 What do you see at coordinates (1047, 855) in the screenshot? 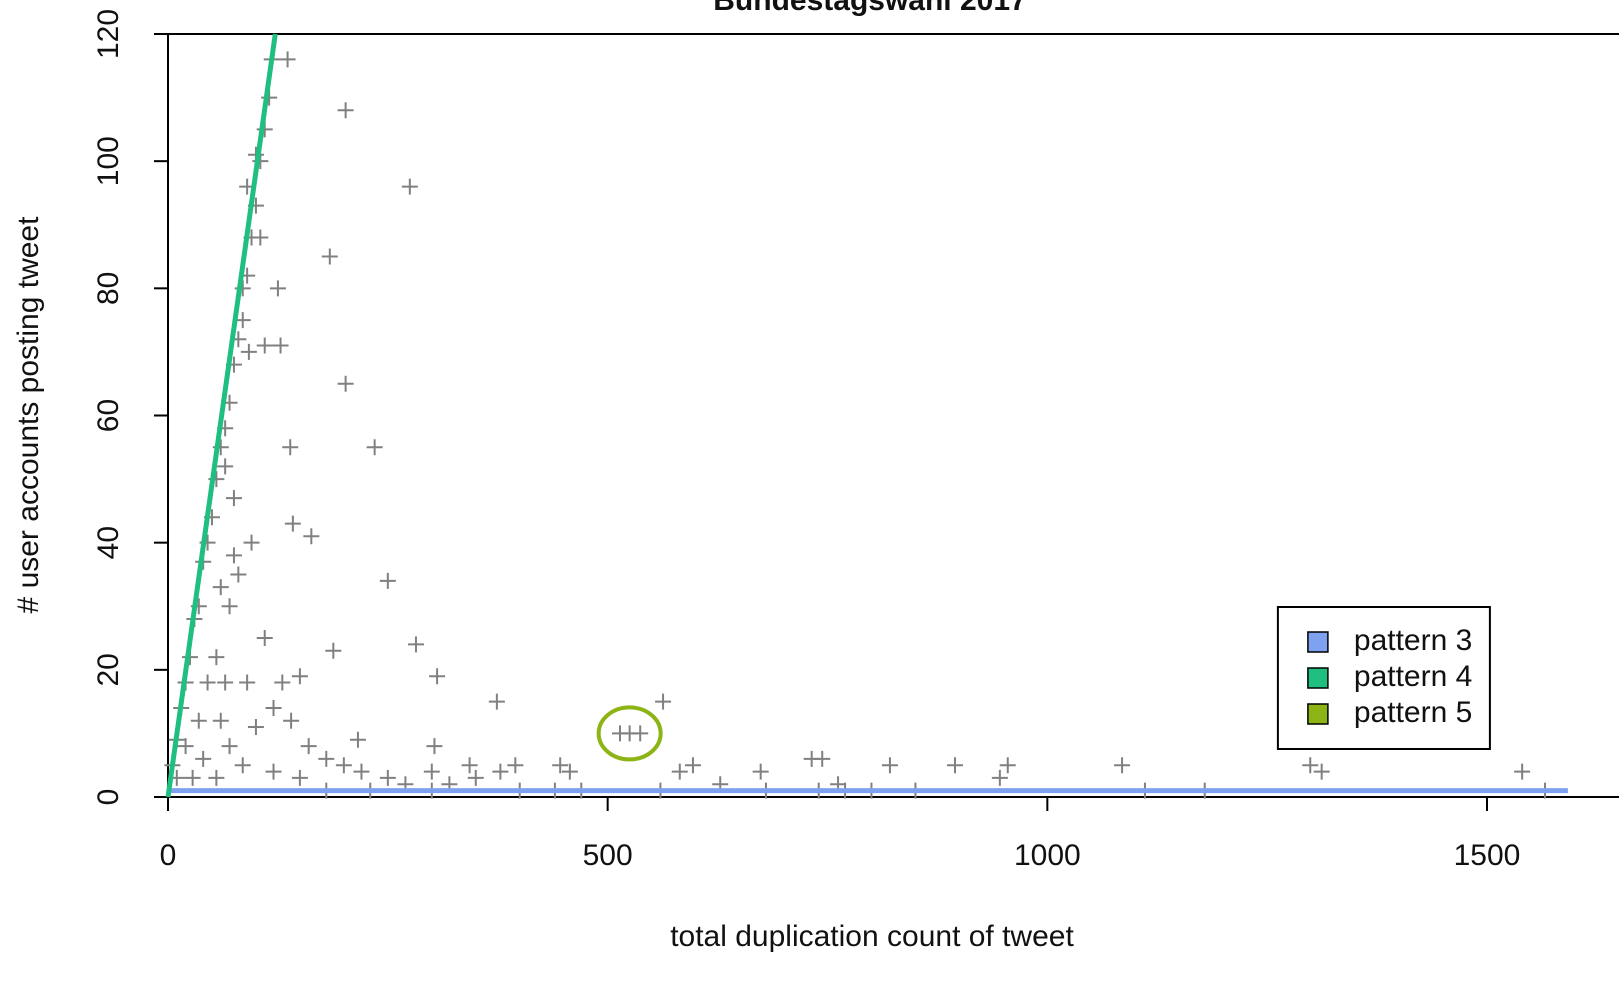
I see `x-tick-label: 1000` at bounding box center [1047, 855].